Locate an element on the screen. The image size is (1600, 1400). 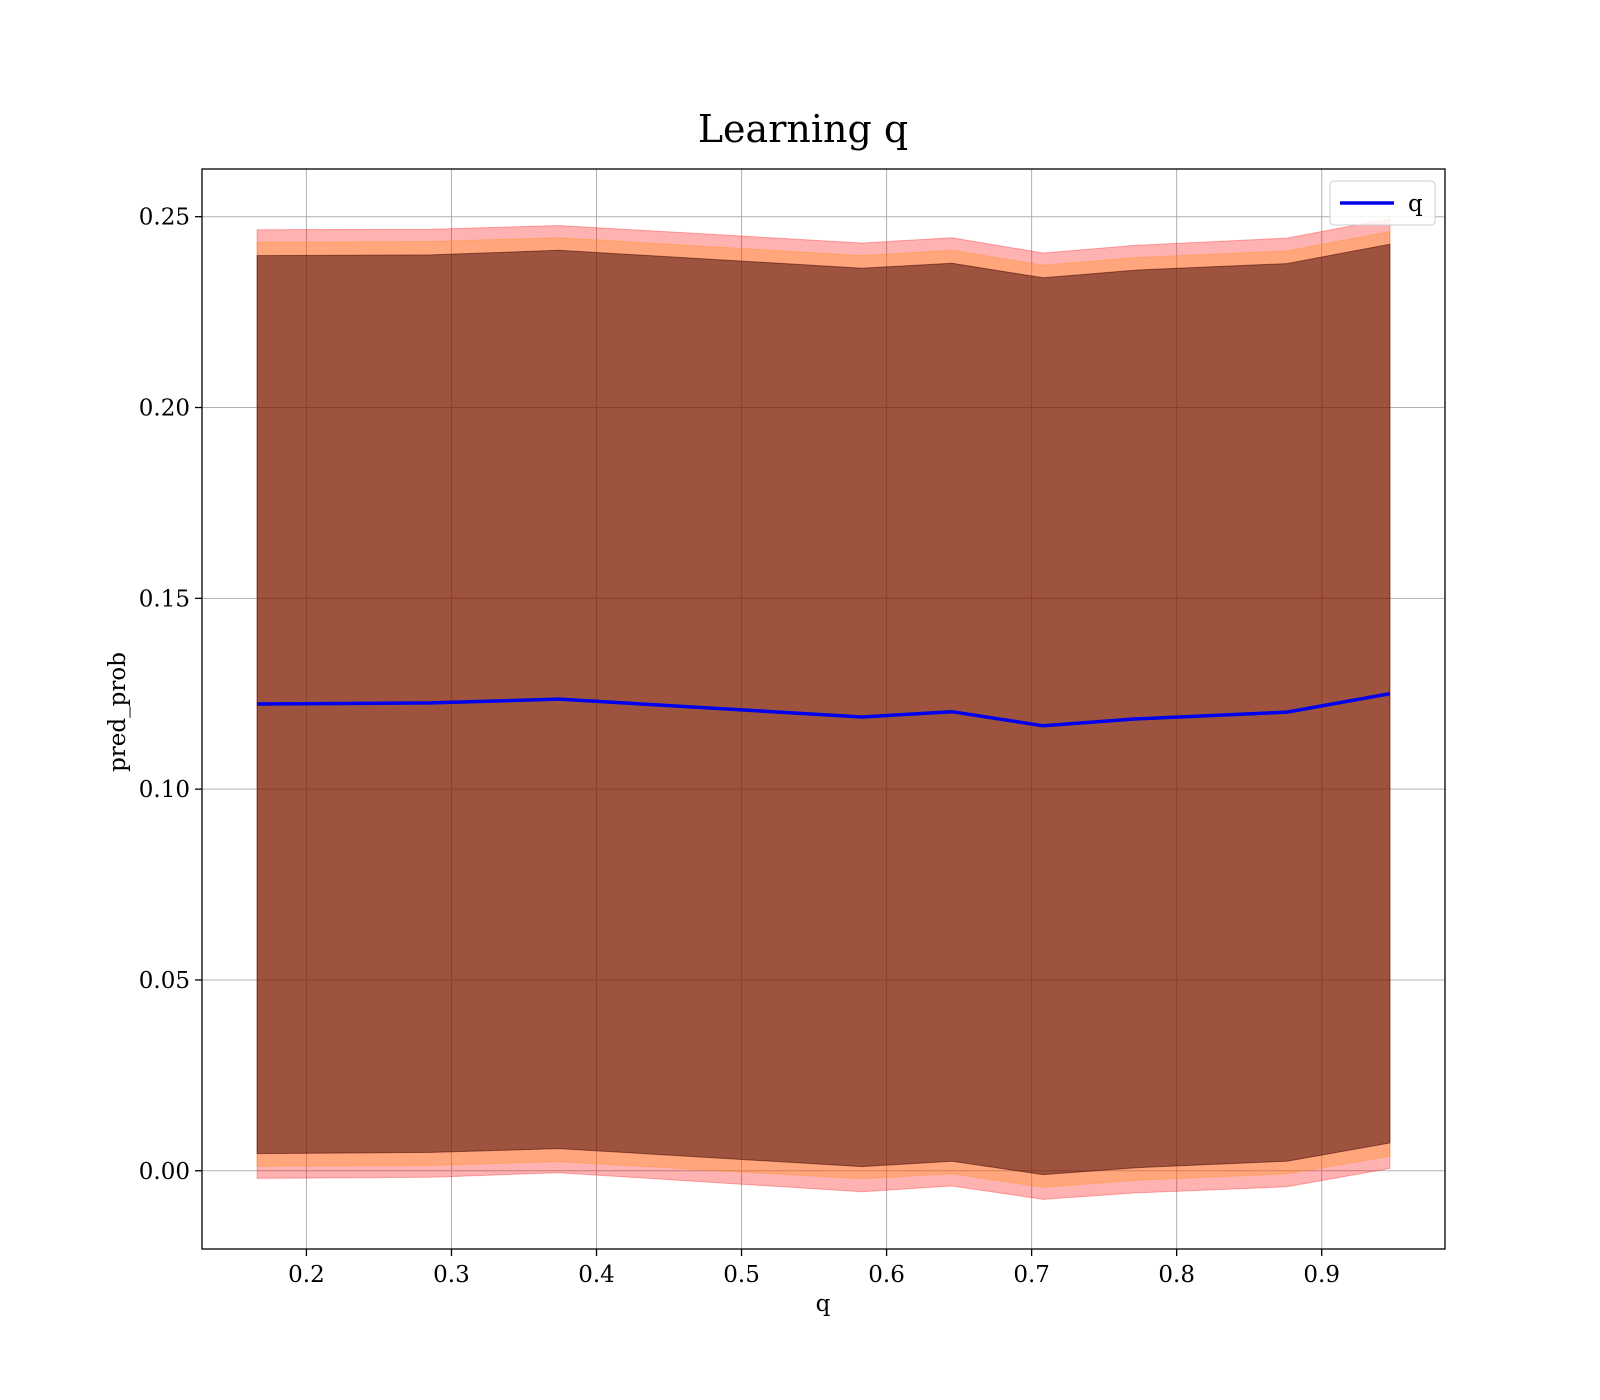
y-axis-label: pred_prob is located at coordinates (118, 712).